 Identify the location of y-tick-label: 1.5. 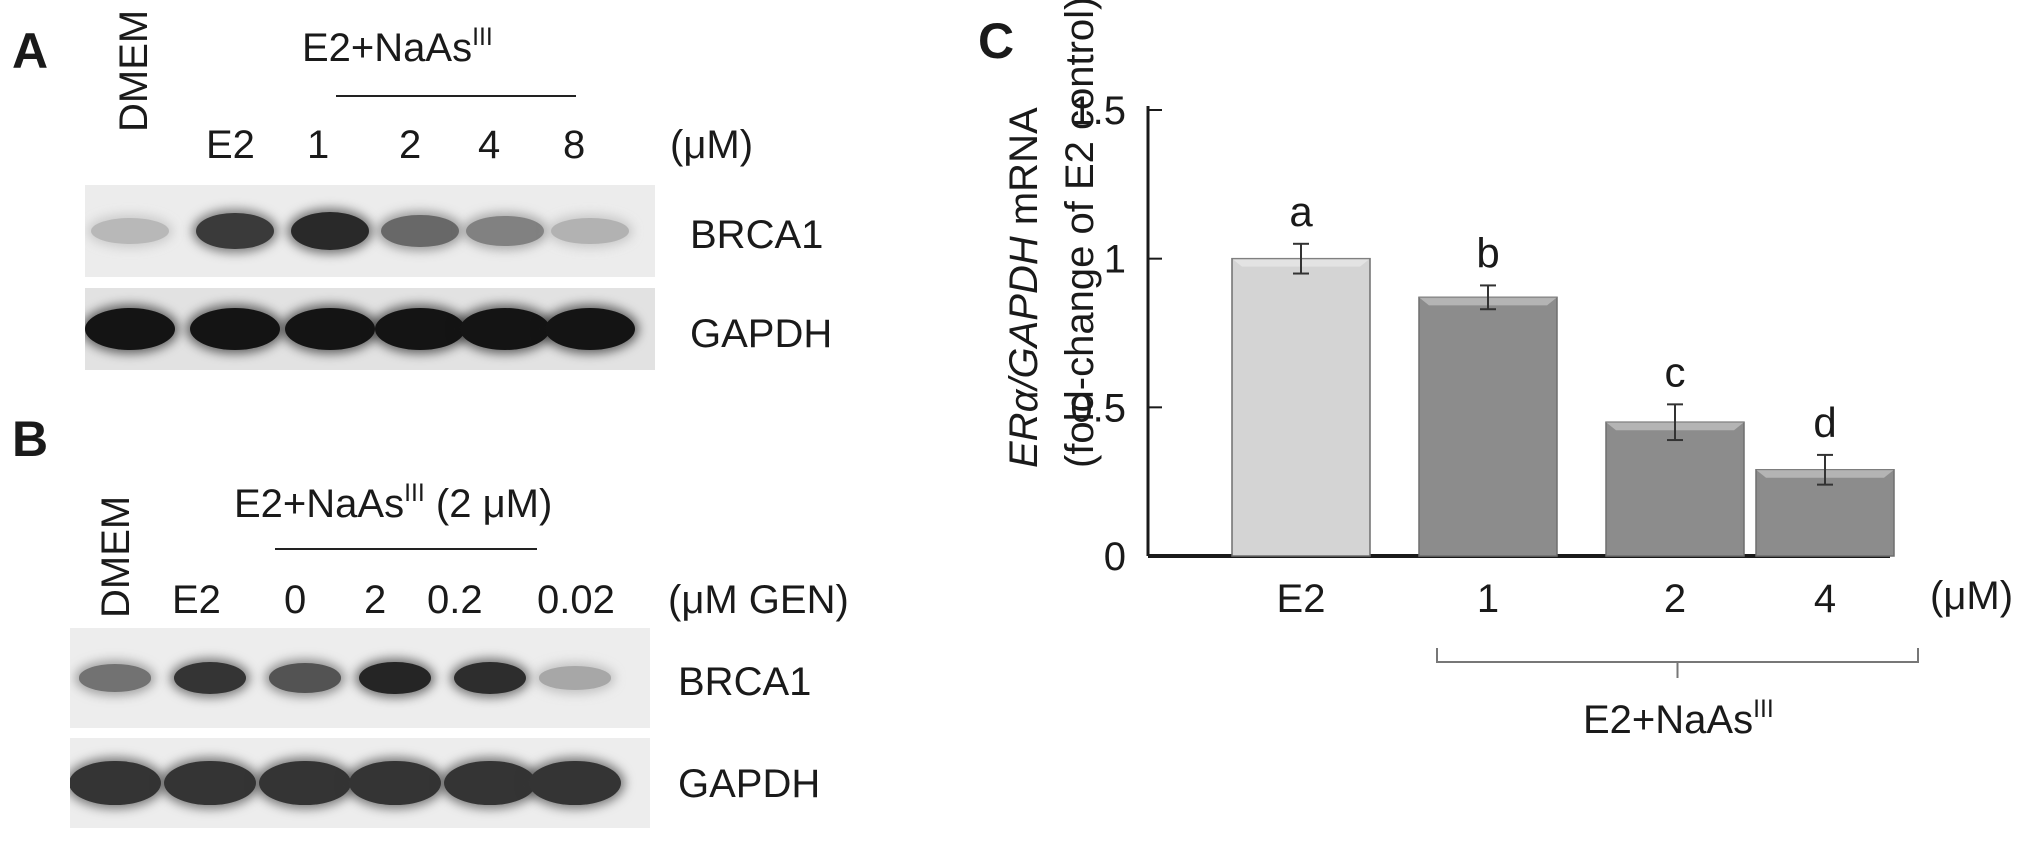
(1098, 111).